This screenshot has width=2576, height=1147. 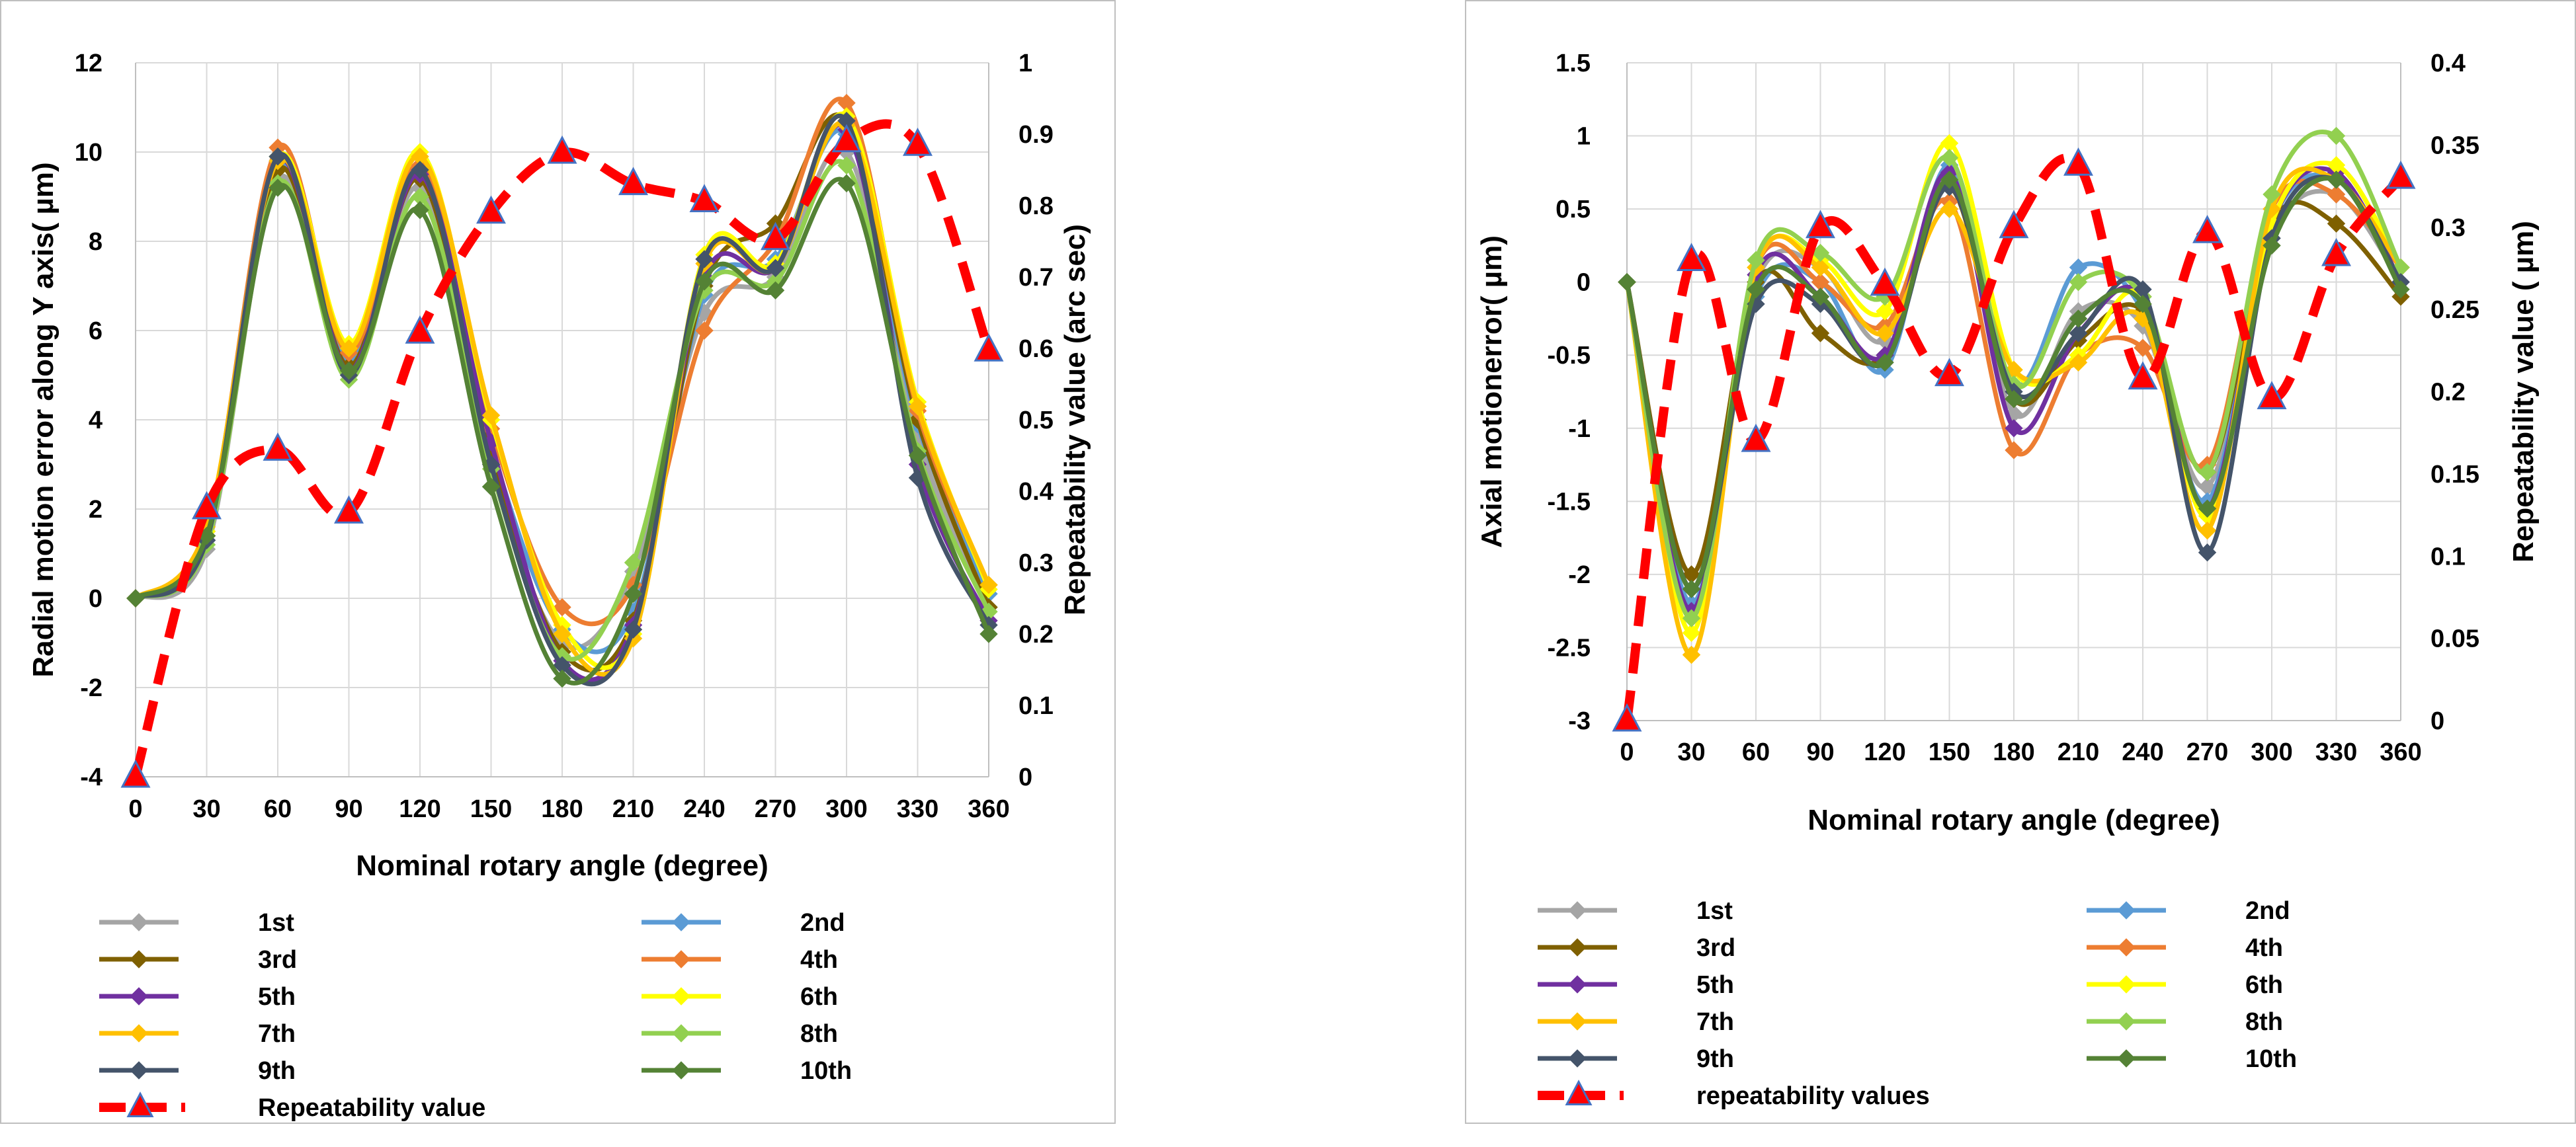 What do you see at coordinates (1573, 209) in the screenshot?
I see `y-tick-label: 0.5` at bounding box center [1573, 209].